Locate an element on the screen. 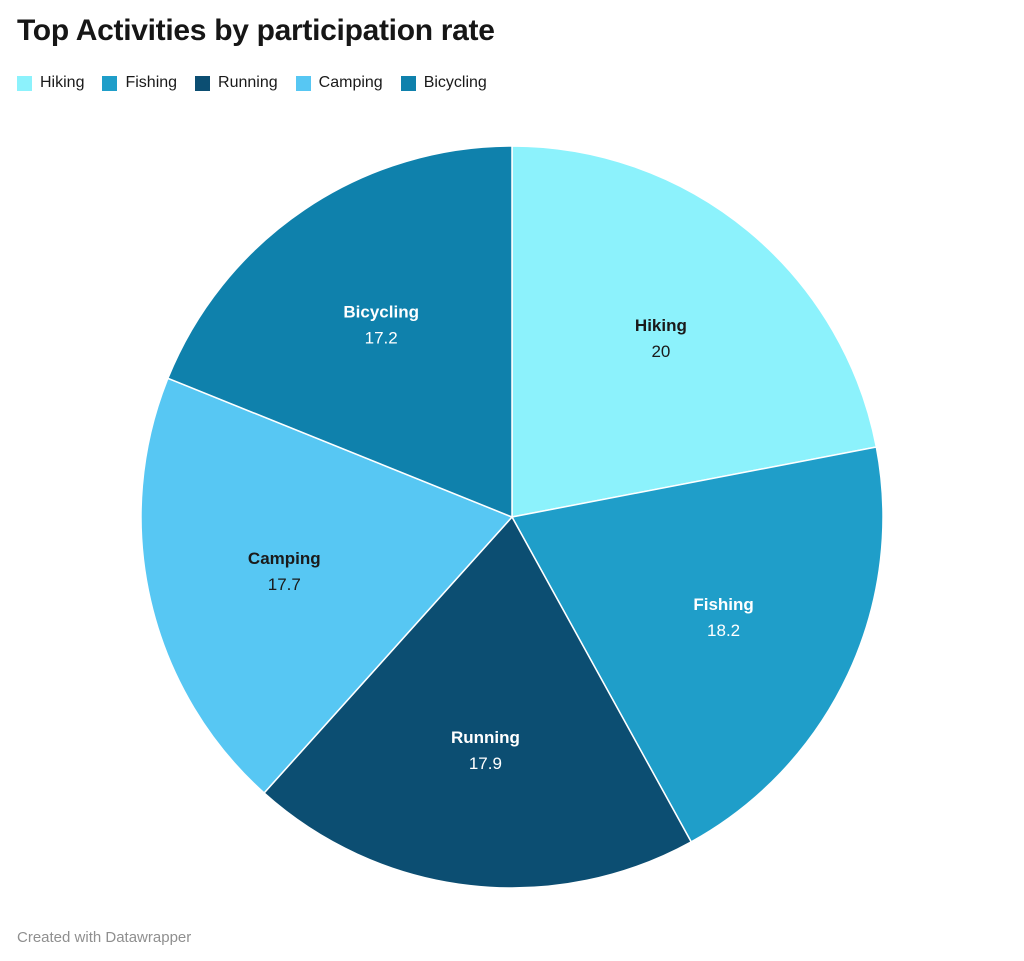 This screenshot has width=1024, height=961. slice-value: 17.9 is located at coordinates (485, 763).